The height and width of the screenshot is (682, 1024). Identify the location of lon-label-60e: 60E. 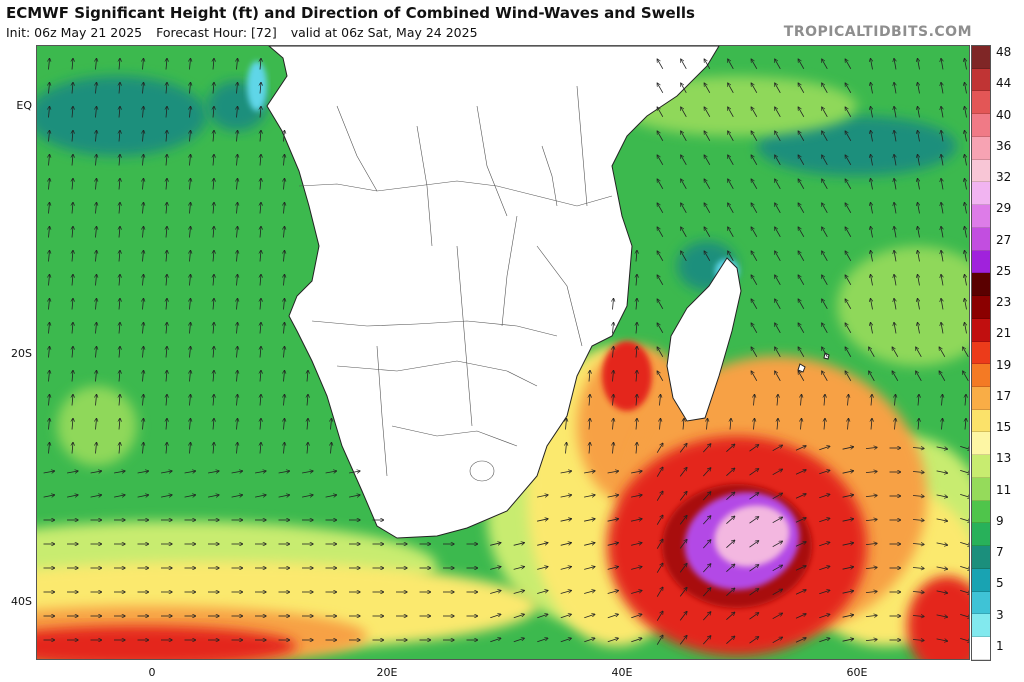
(857, 672).